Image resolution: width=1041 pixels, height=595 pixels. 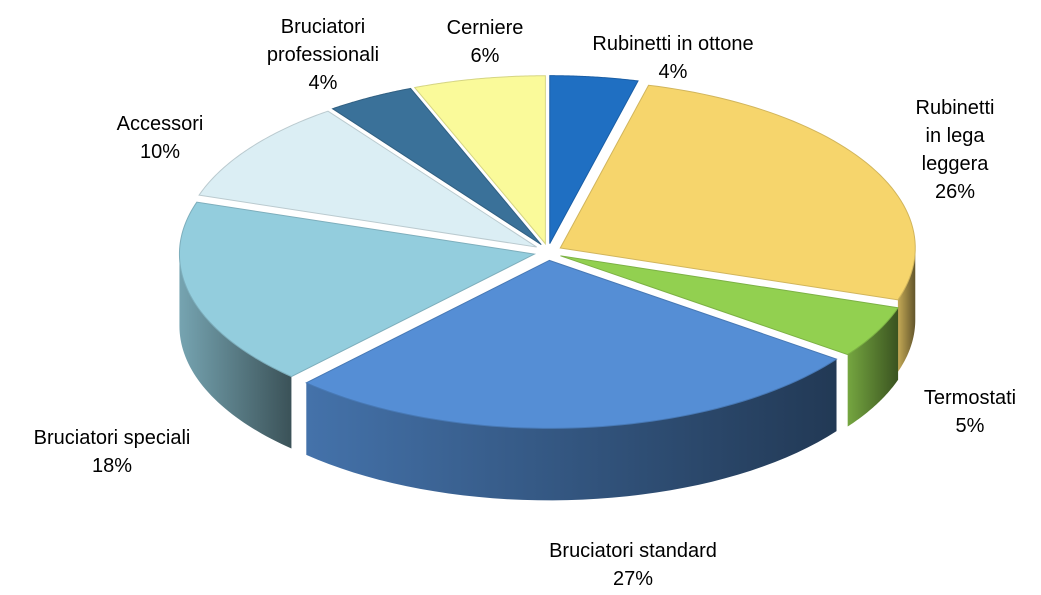 What do you see at coordinates (323, 41) in the screenshot?
I see `category-label: Bruciatori professionali` at bounding box center [323, 41].